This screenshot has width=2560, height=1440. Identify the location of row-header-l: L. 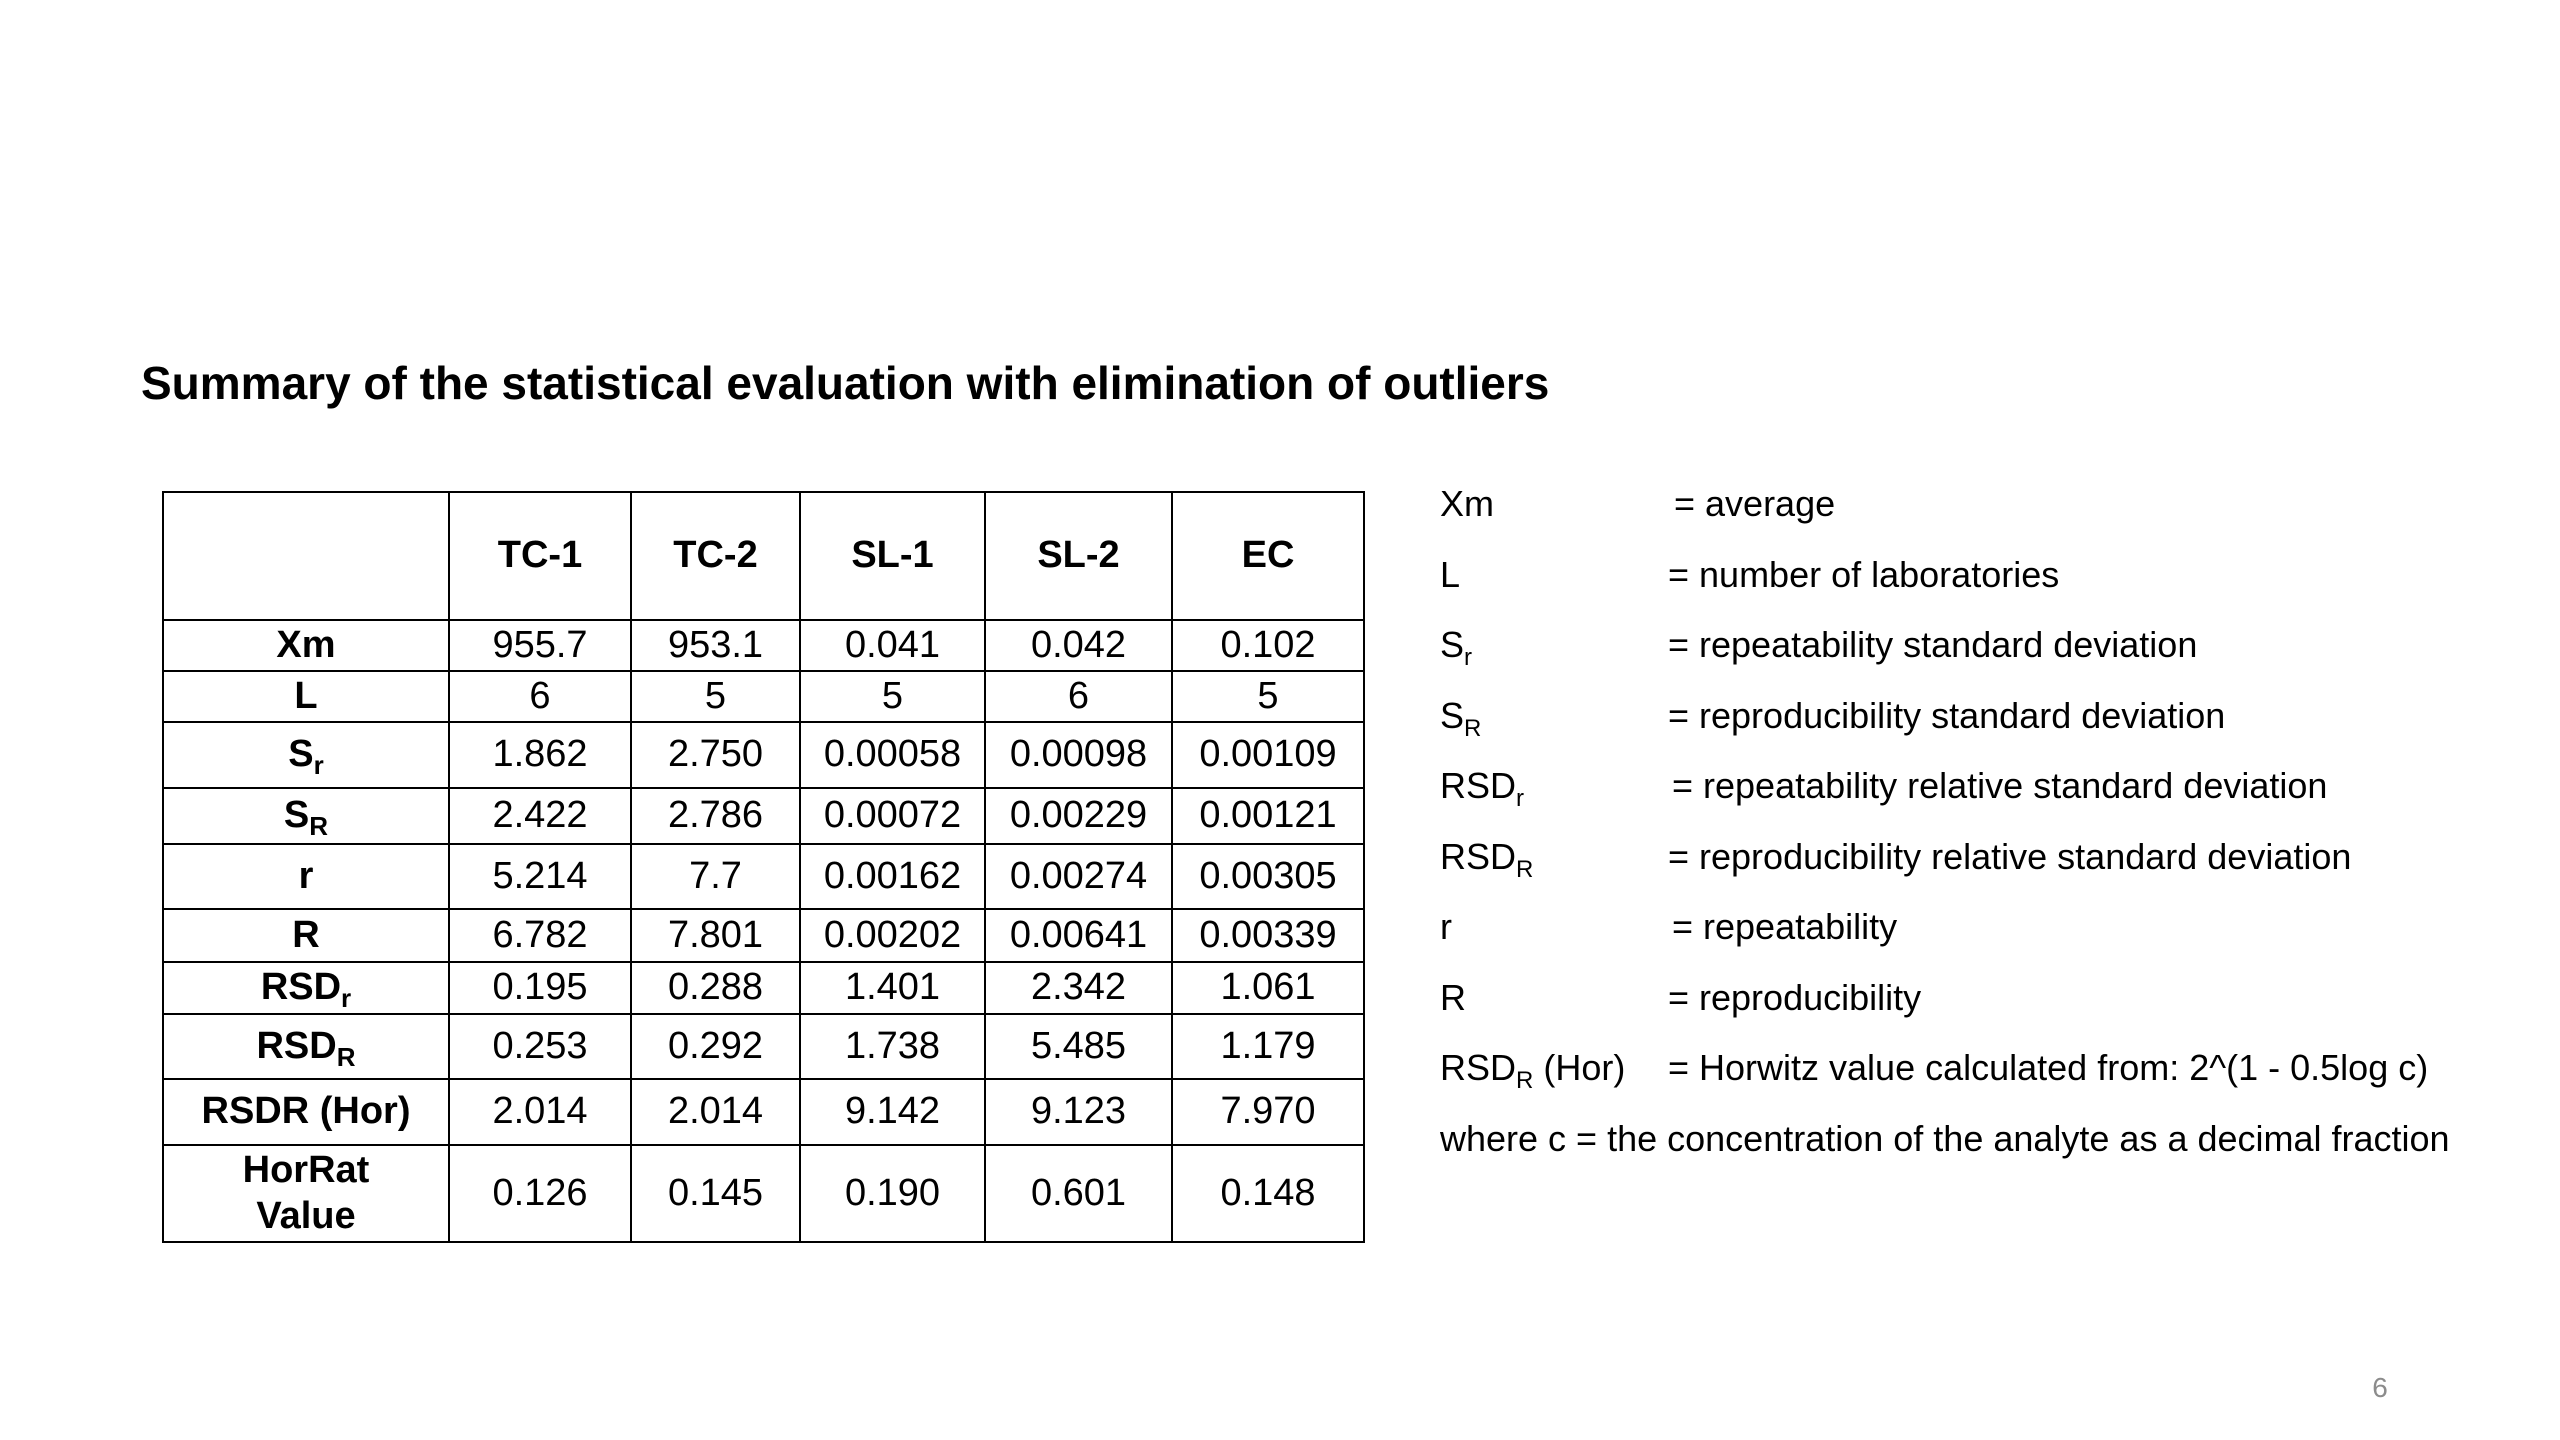
(306, 696).